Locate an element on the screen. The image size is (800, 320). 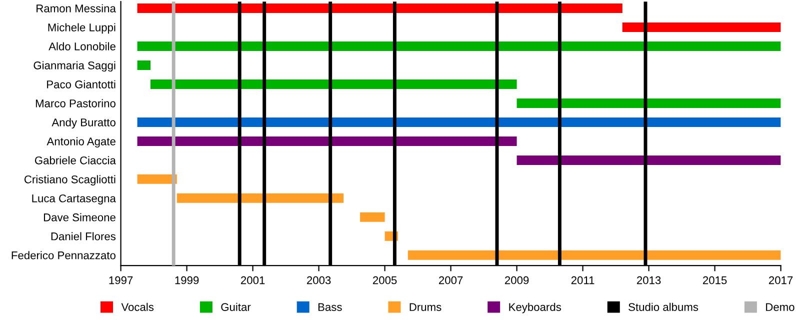
legend-label: Demo is located at coordinates (780, 307).